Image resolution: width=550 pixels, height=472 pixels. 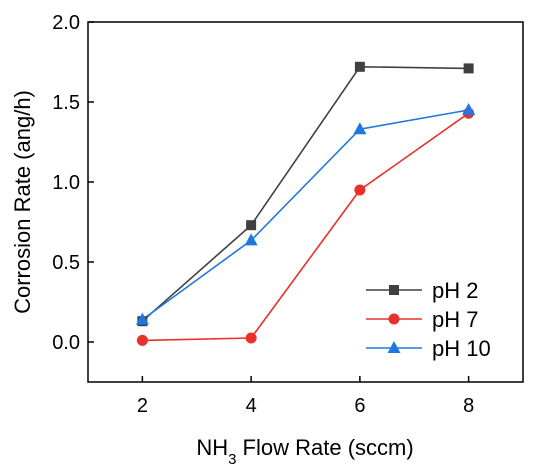 What do you see at coordinates (394, 347) in the screenshot?
I see `legend-marker-ph10` at bounding box center [394, 347].